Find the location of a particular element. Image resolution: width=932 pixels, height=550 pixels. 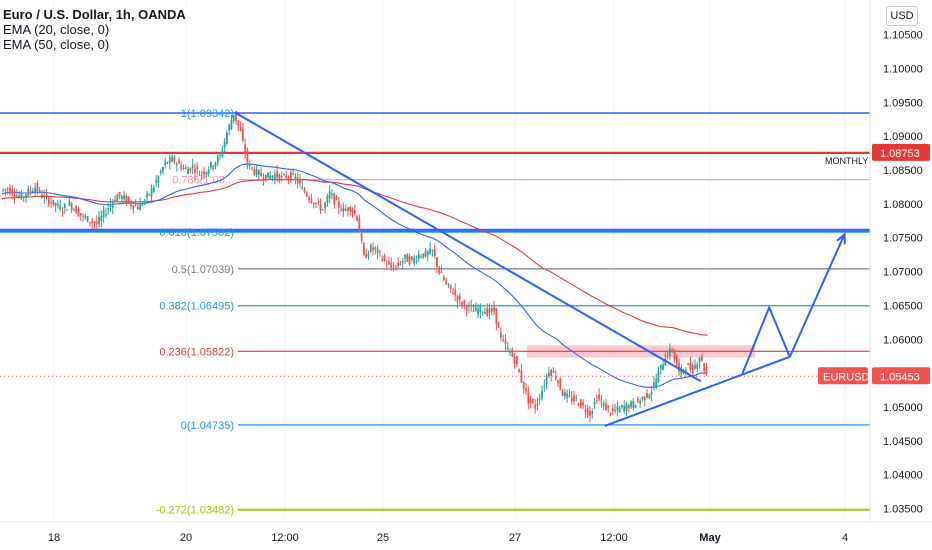

currency-button: USD is located at coordinates (902, 16).